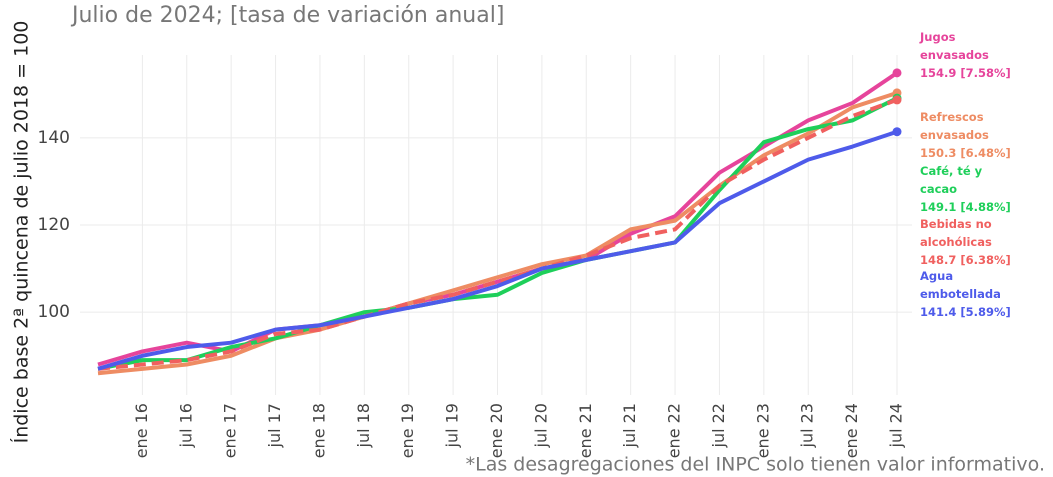 This screenshot has width=1053, height=477. Describe the element at coordinates (54, 138) in the screenshot. I see `y-tick-label: 140` at that location.